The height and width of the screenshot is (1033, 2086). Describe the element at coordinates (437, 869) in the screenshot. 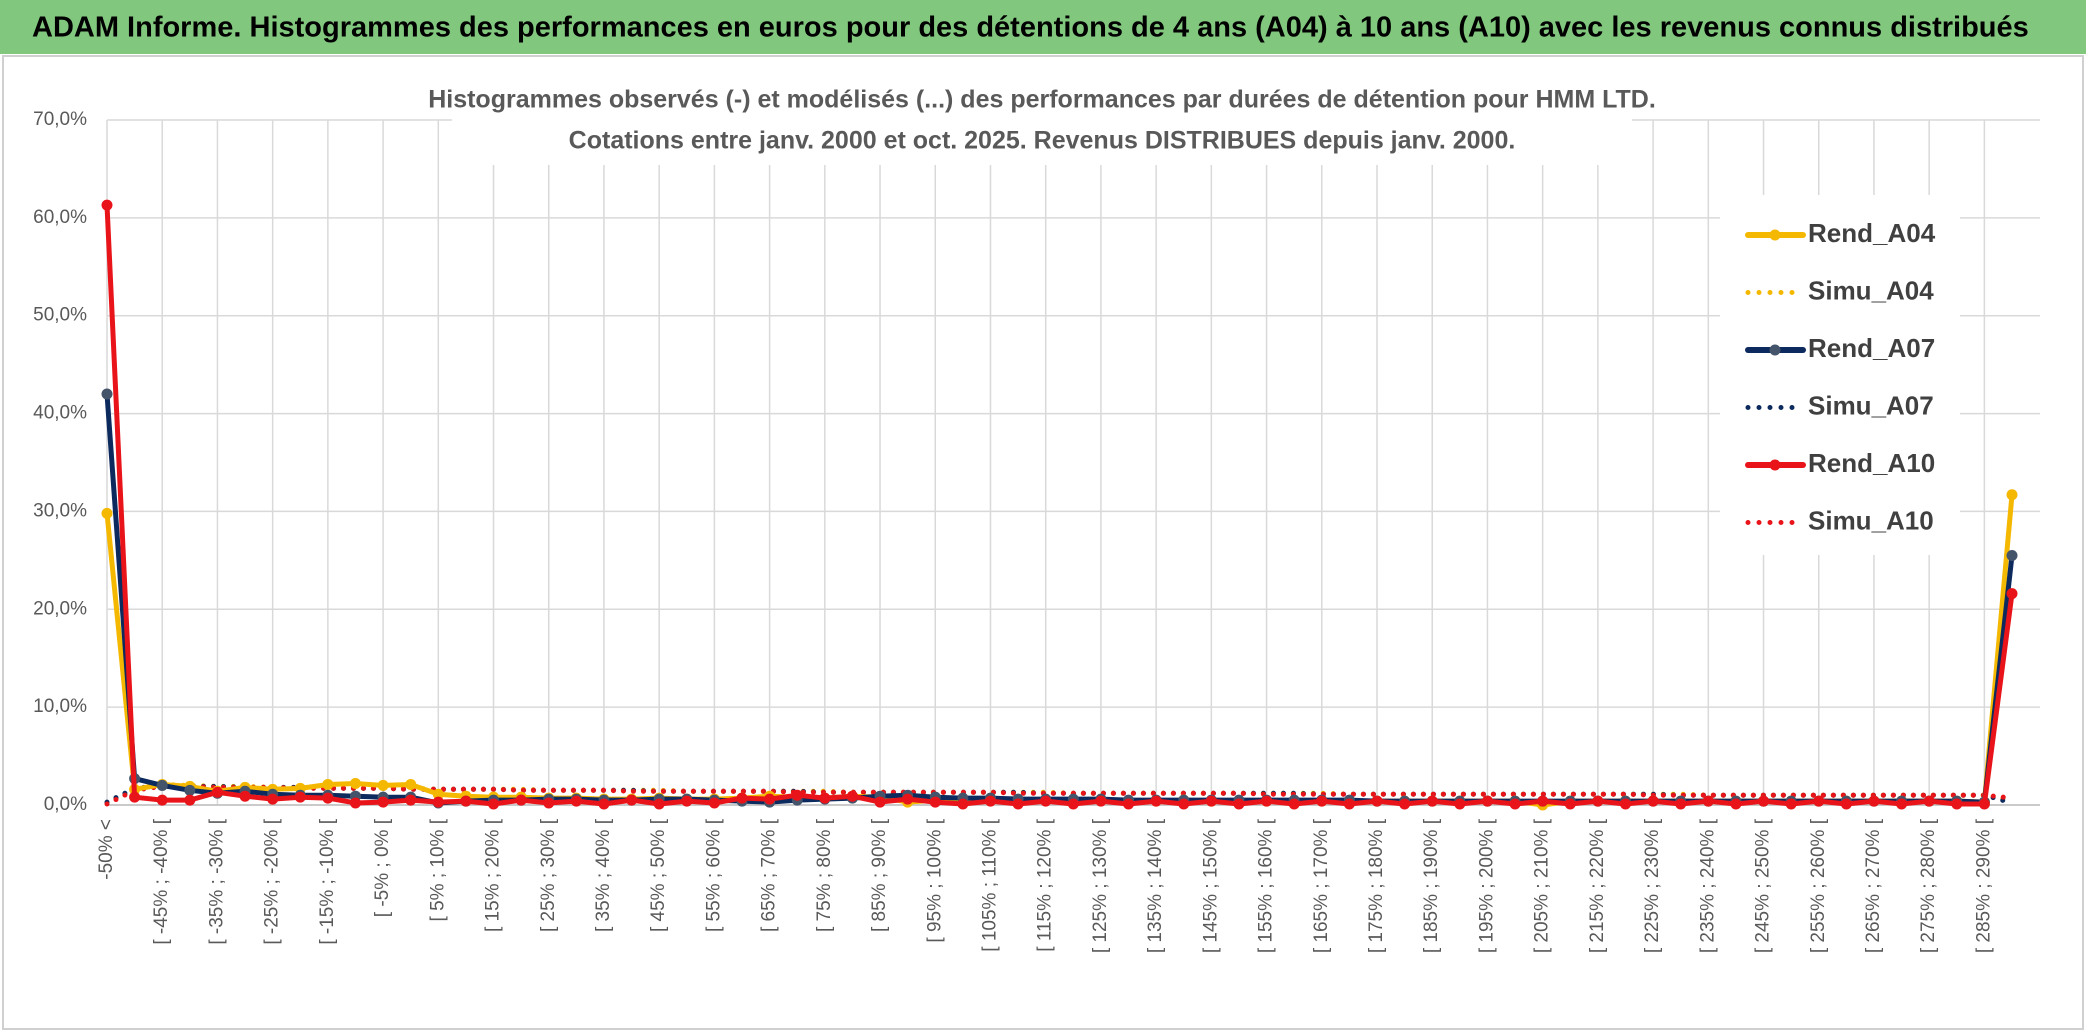

I see `x-tick-label: [ 5% ; 10% [` at that location.